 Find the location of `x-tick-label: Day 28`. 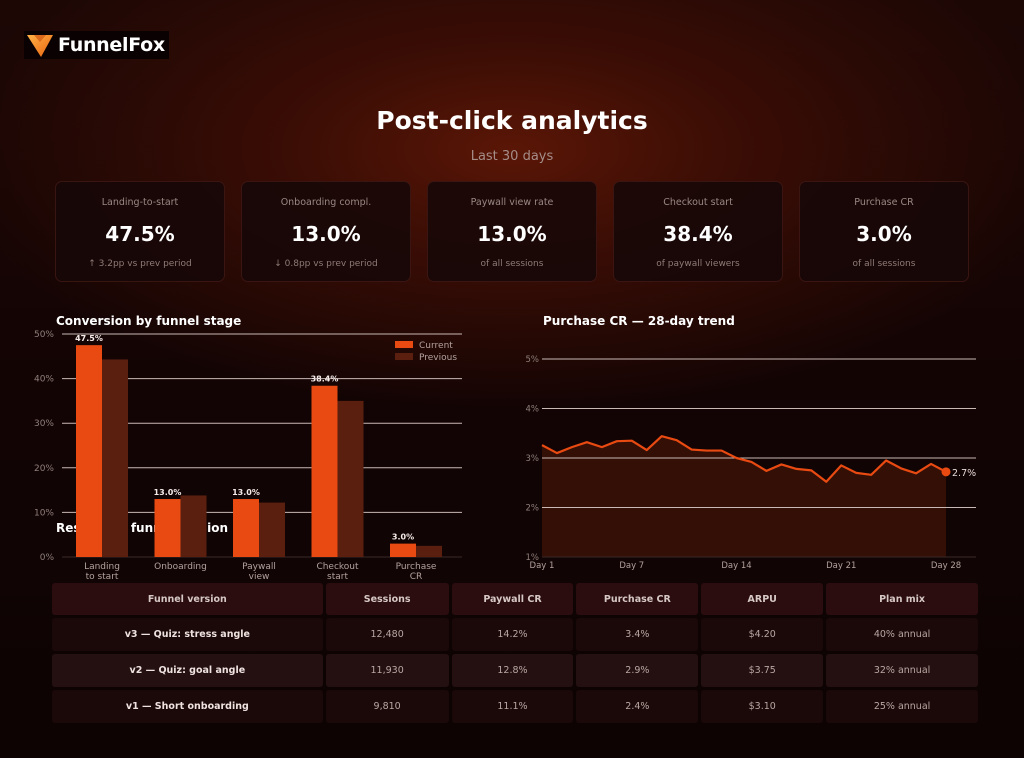

x-tick-label: Day 28 is located at coordinates (946, 566).